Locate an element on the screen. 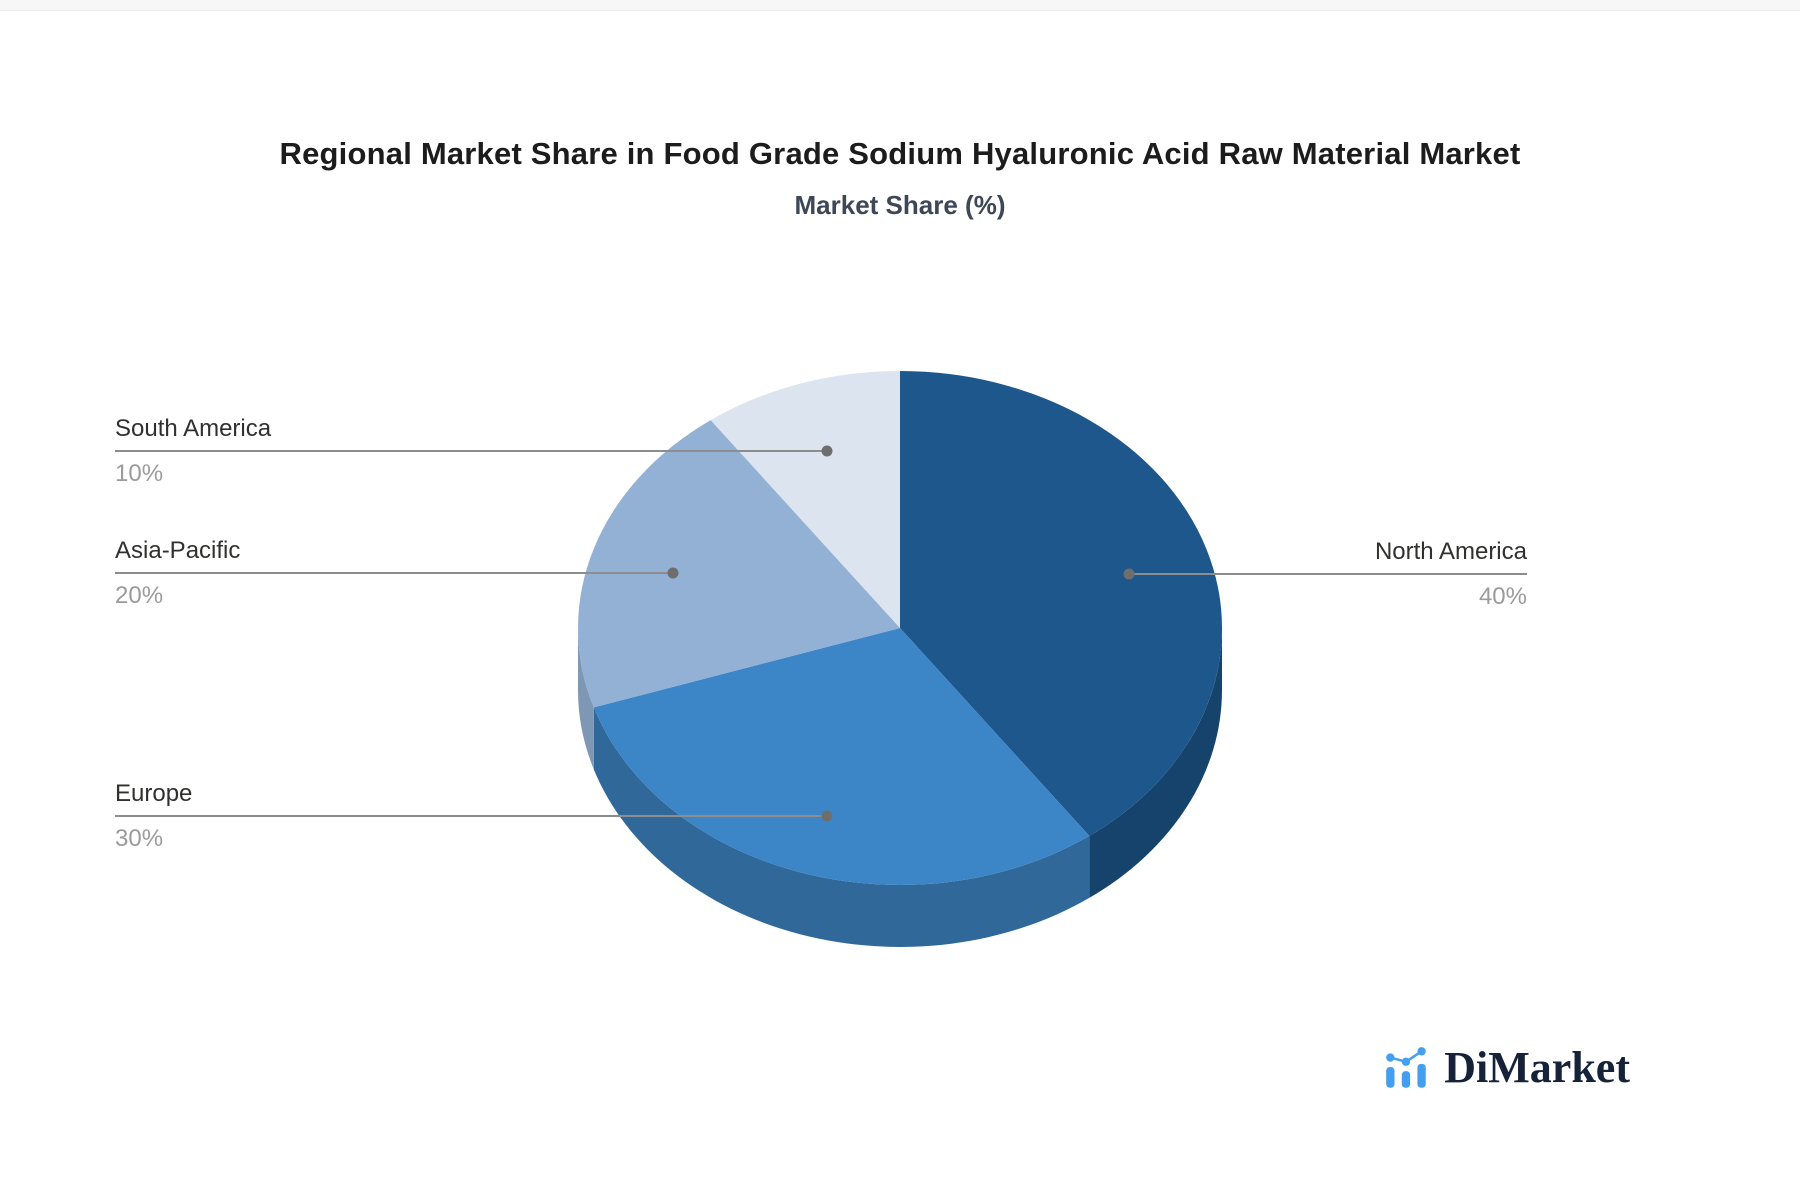 This screenshot has height=1196, width=1800. pie-slice-europe is located at coordinates (841, 756).